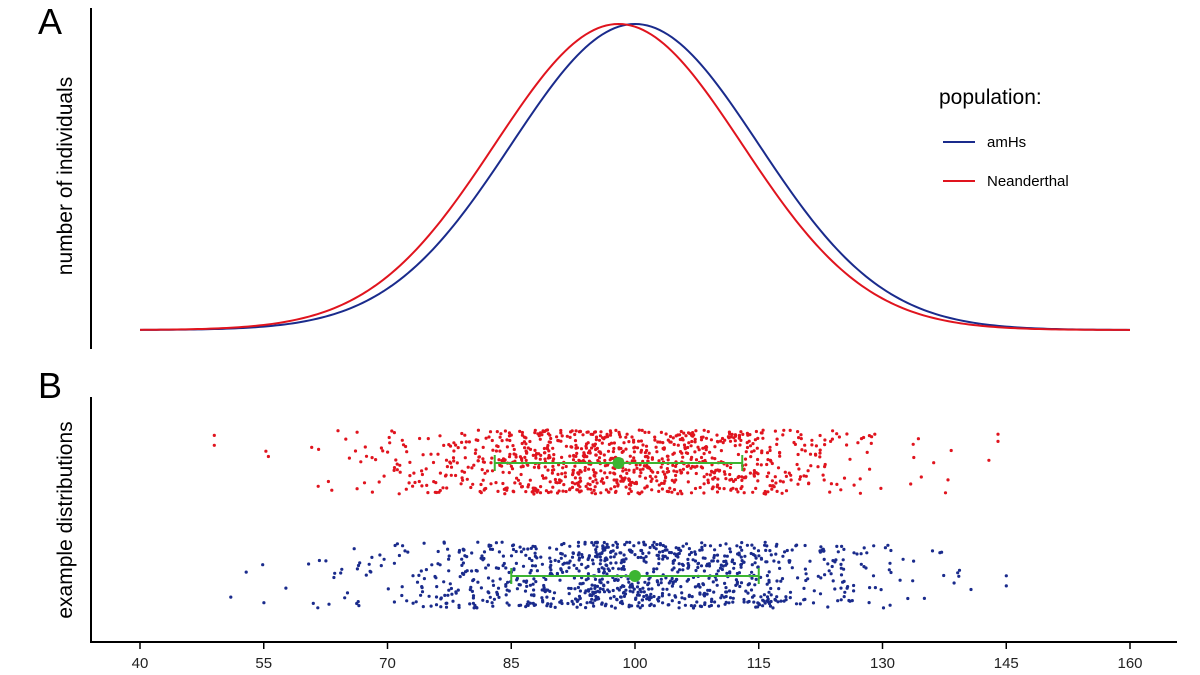 This screenshot has height=675, width=1200. What do you see at coordinates (140, 663) in the screenshot?
I see `x-tick-label: 40` at bounding box center [140, 663].